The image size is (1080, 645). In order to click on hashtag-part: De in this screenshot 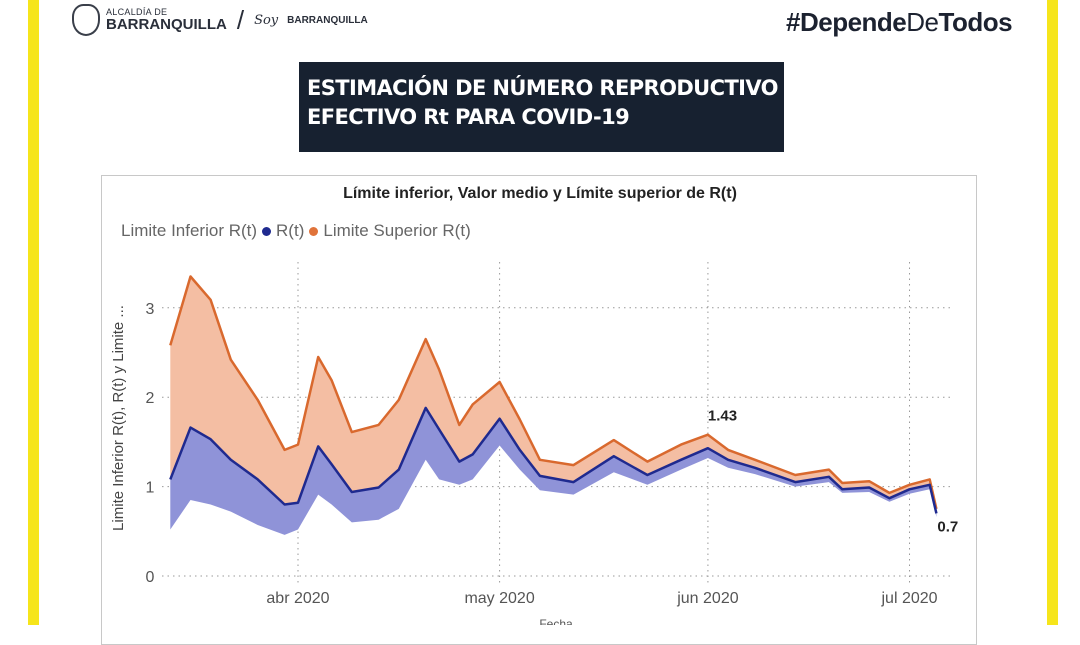, I will do `click(922, 22)`.